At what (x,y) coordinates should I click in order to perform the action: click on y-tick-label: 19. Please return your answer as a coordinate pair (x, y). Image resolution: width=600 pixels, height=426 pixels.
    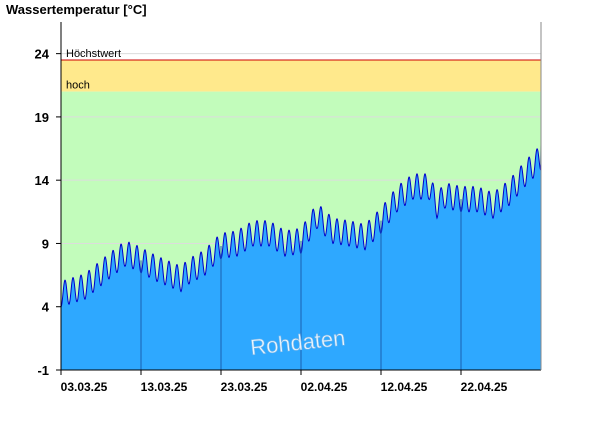
    Looking at the image, I should click on (42, 117).